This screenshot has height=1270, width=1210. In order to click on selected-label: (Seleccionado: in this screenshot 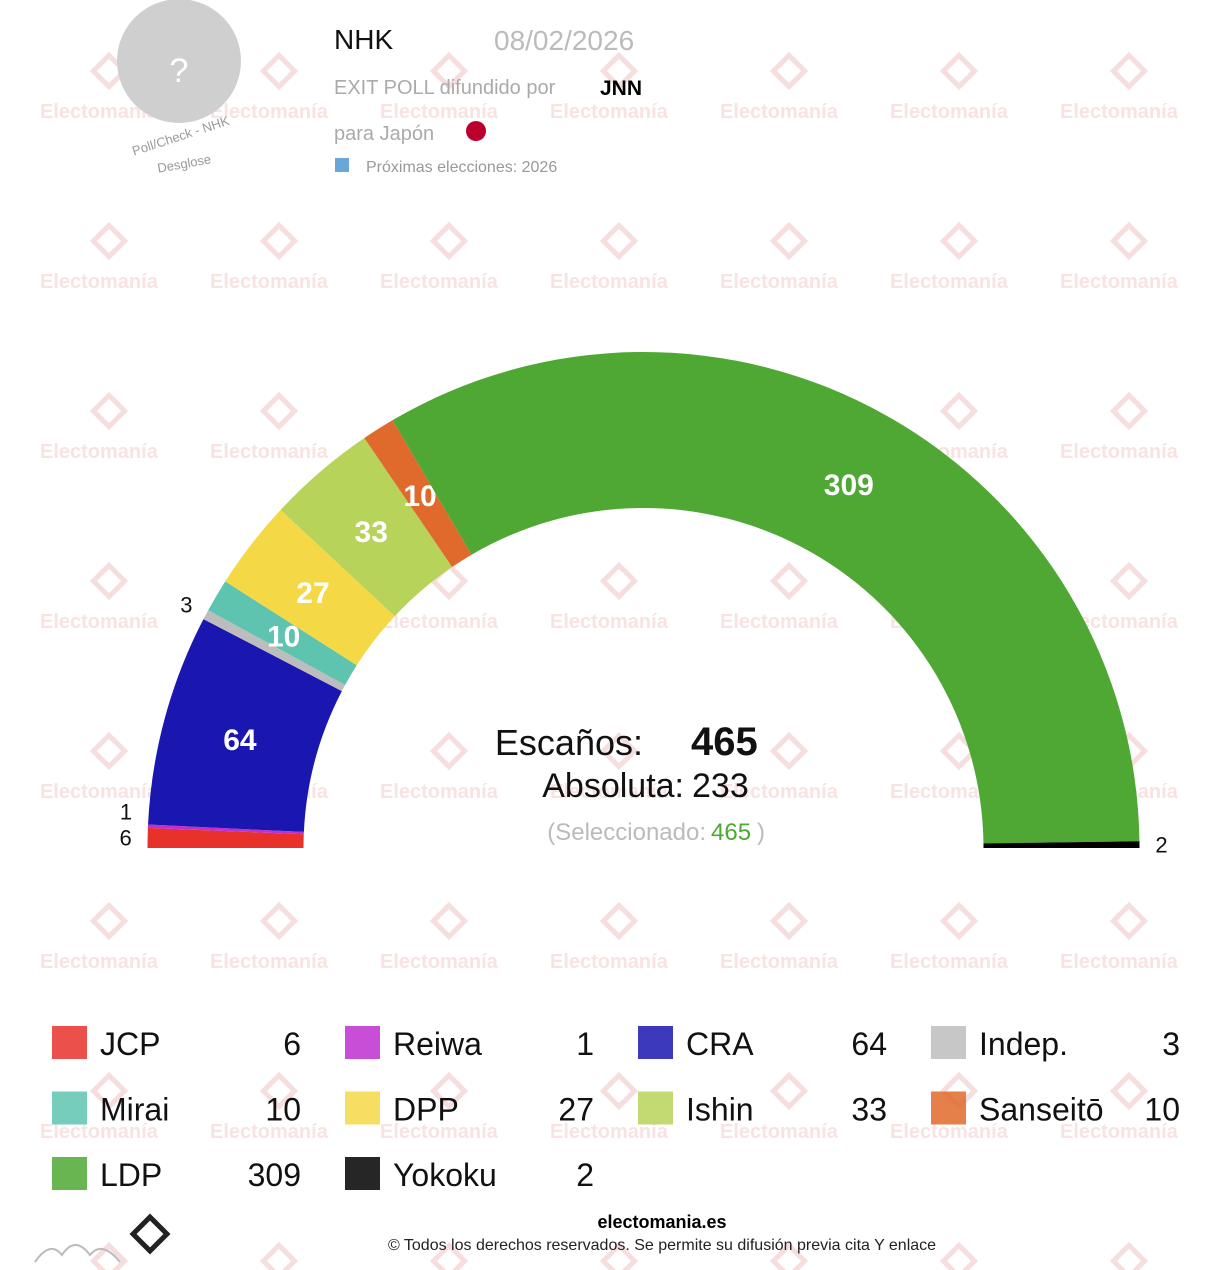, I will do `click(626, 832)`.